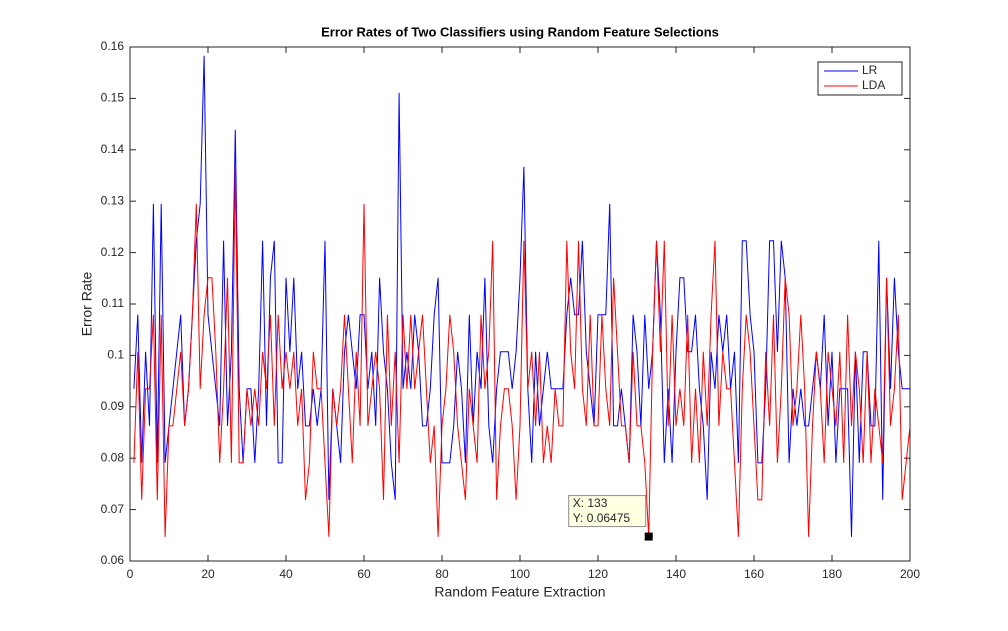  Describe the element at coordinates (602, 518) in the screenshot. I see `datatip-text: Y: 0.06475` at that location.